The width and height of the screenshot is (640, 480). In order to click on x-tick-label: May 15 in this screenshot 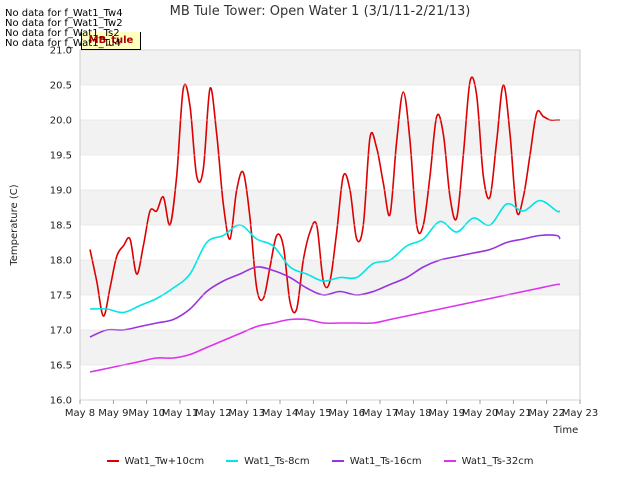, I will do `click(313, 413)`.